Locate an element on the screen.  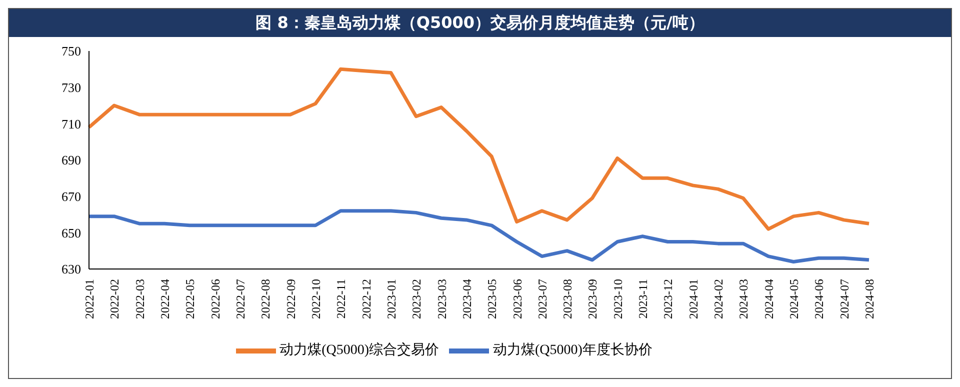
x-tick-label: 2024-01 is located at coordinates (693, 299).